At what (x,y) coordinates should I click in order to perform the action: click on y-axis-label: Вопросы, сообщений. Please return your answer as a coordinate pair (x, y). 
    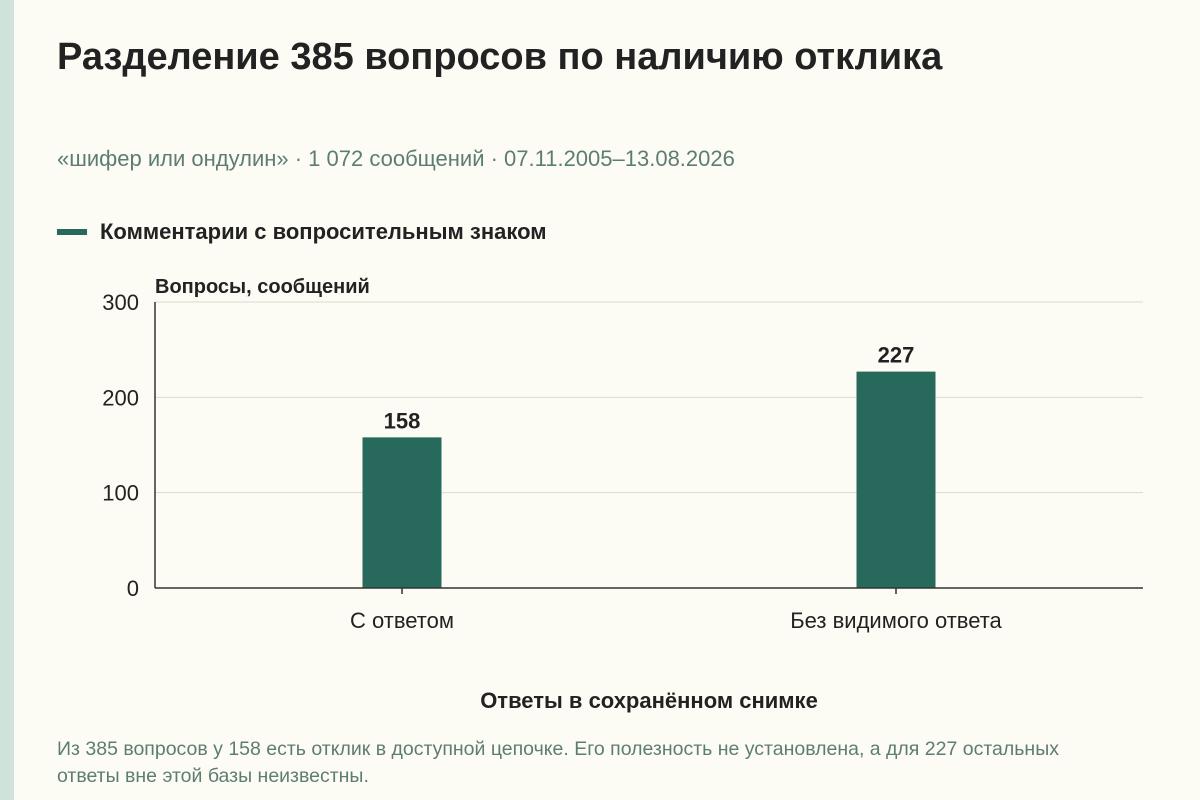
    Looking at the image, I should click on (262, 287).